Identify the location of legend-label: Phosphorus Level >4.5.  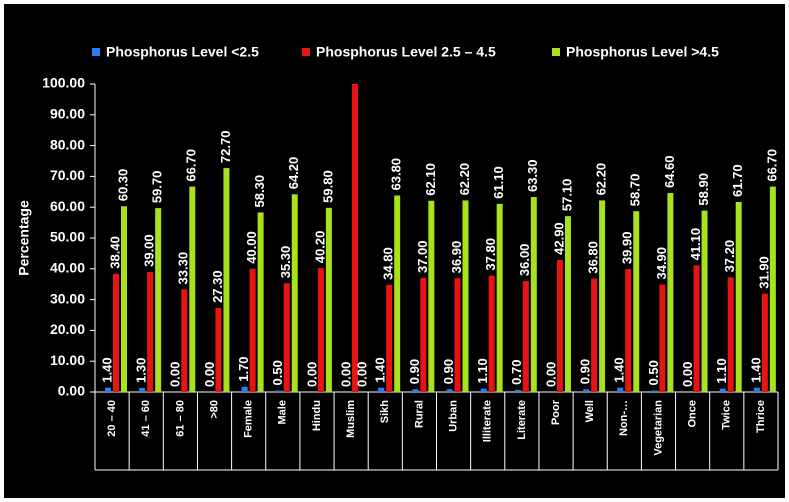
(642, 52).